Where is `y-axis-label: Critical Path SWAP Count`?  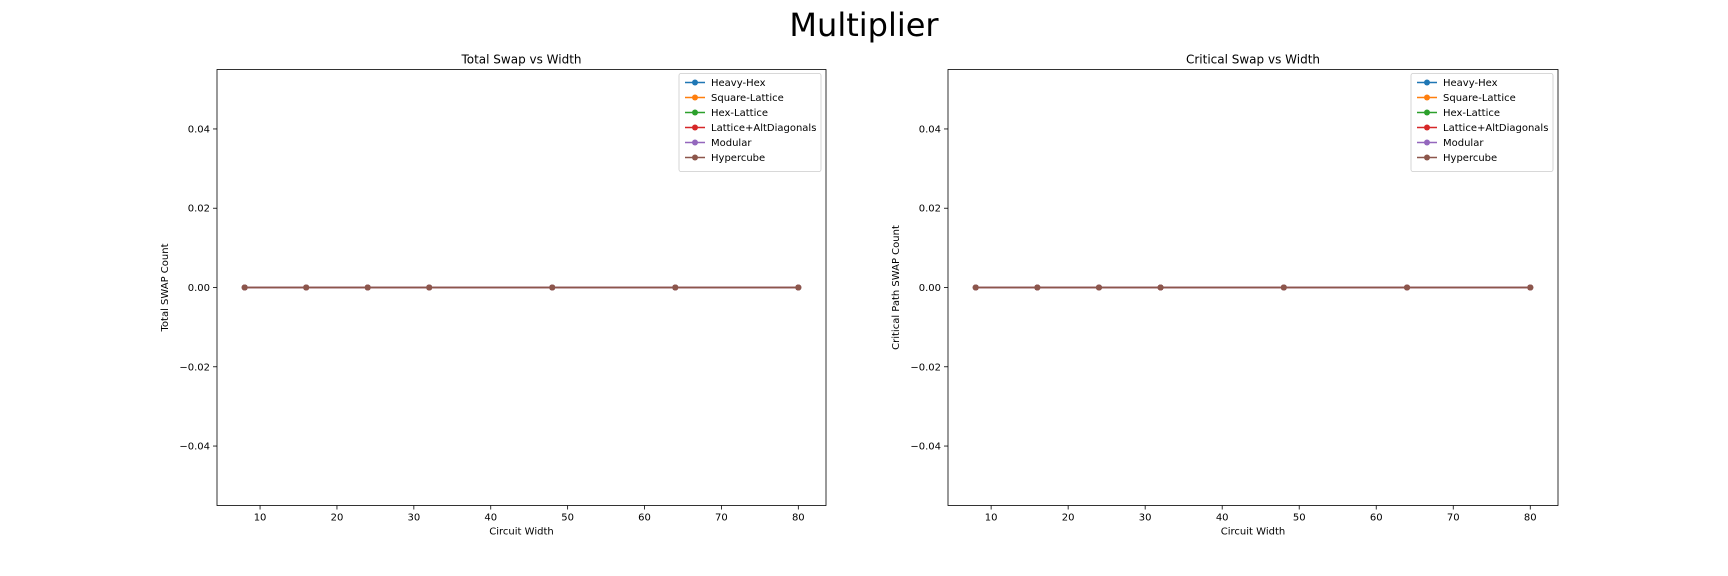
y-axis-label: Critical Path SWAP Count is located at coordinates (896, 287).